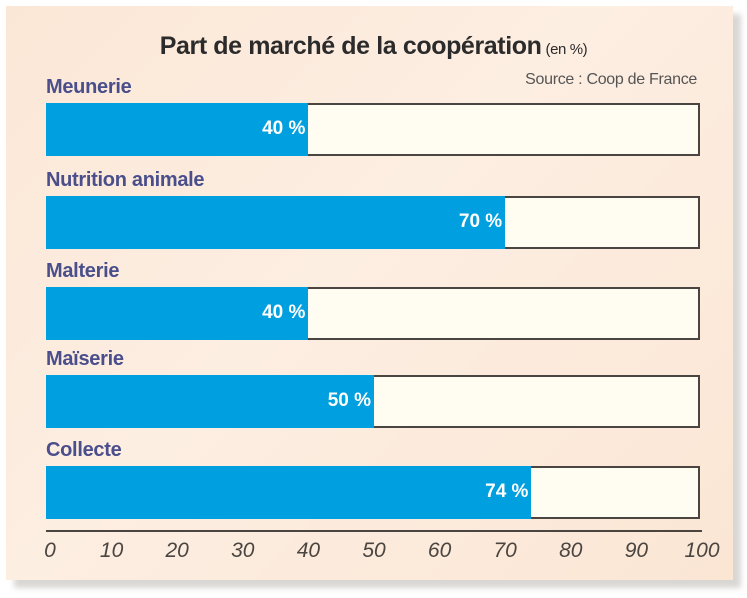 Image resolution: width=747 pixels, height=598 pixels. Describe the element at coordinates (125, 180) in the screenshot. I see `category-label: Nutrition animale` at that location.